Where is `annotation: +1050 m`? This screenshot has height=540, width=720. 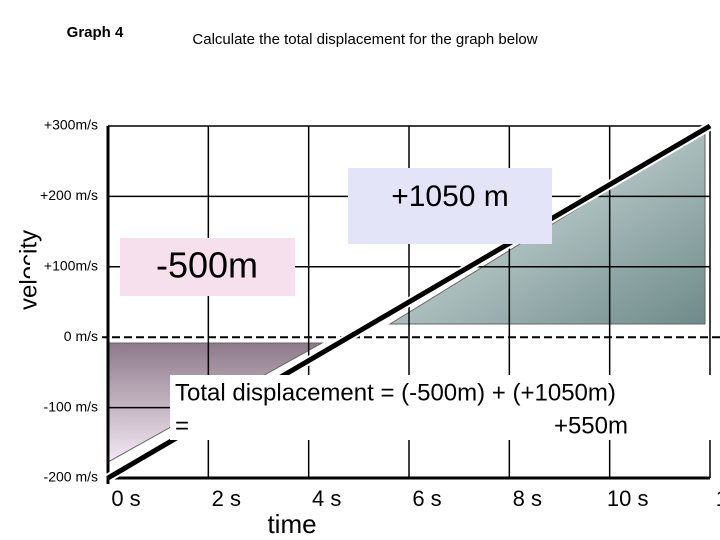 annotation: +1050 m is located at coordinates (450, 196).